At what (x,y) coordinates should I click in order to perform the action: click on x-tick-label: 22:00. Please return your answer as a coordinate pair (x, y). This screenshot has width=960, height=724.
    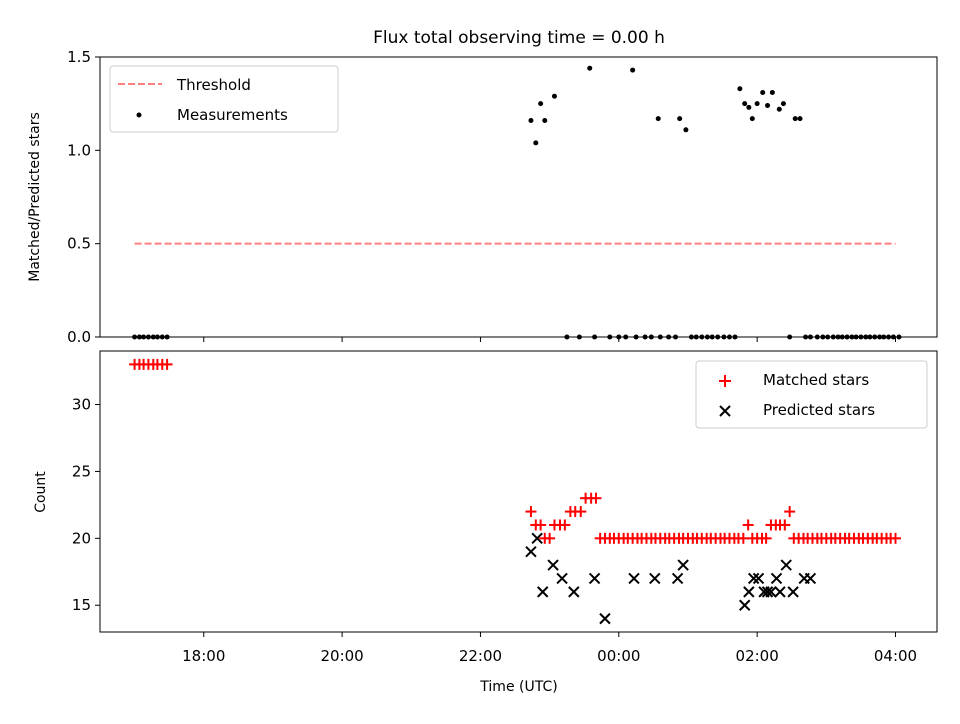
    Looking at the image, I should click on (480, 656).